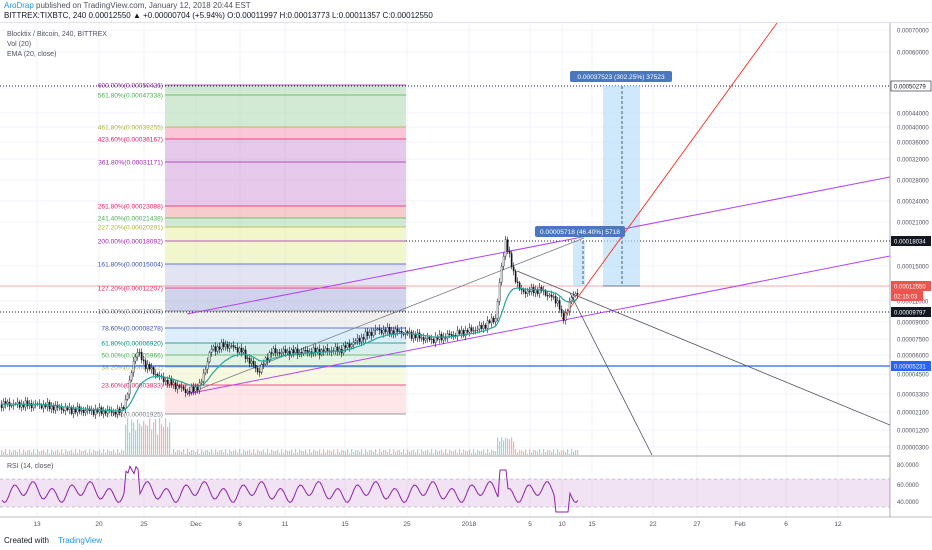 The height and width of the screenshot is (550, 932). Describe the element at coordinates (913, 268) in the screenshot. I see `price-tick-label: 0.00015000` at that location.